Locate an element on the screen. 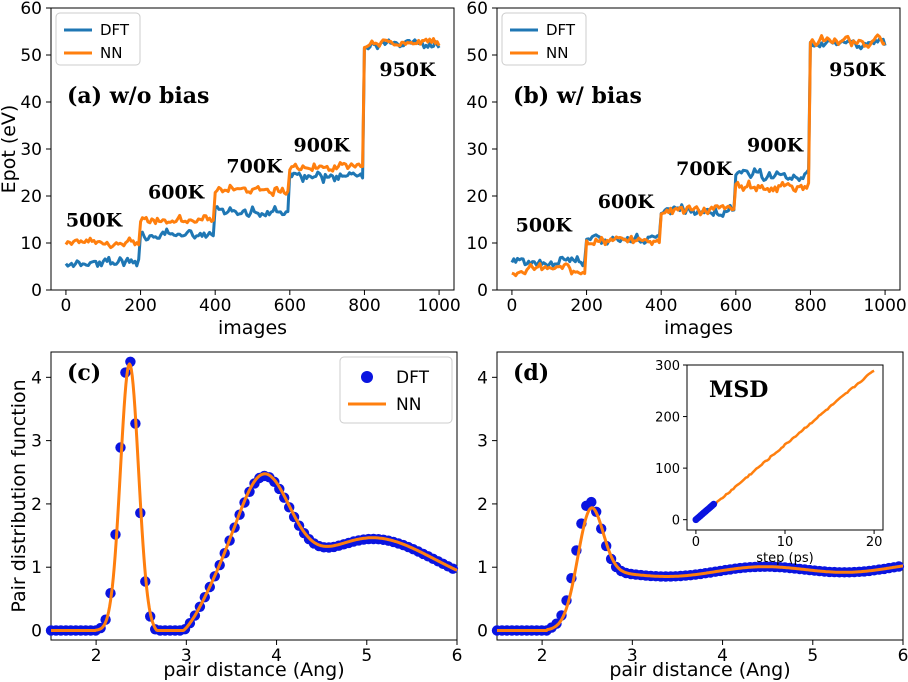 This screenshot has height=682, width=908. panel-a-annotation-700k: 700K is located at coordinates (255, 167).